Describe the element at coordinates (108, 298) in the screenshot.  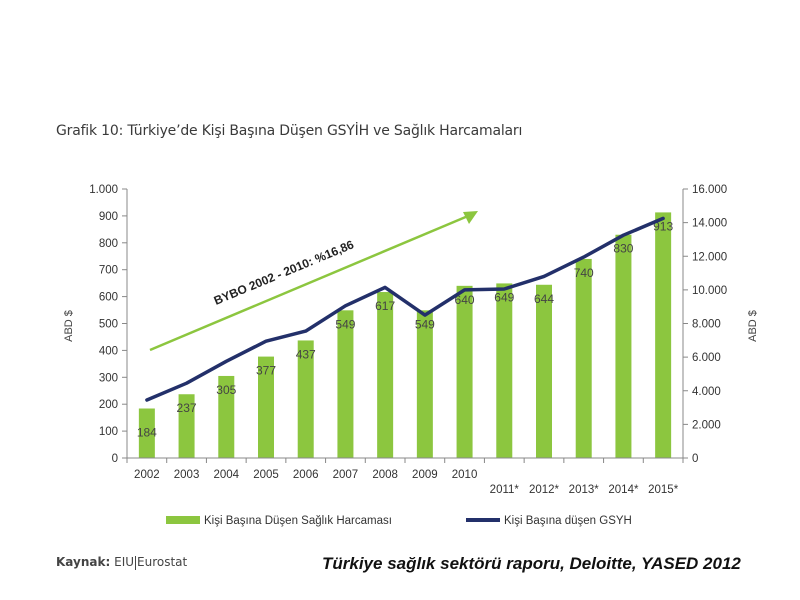
I see `left-tick-label: 600` at that location.